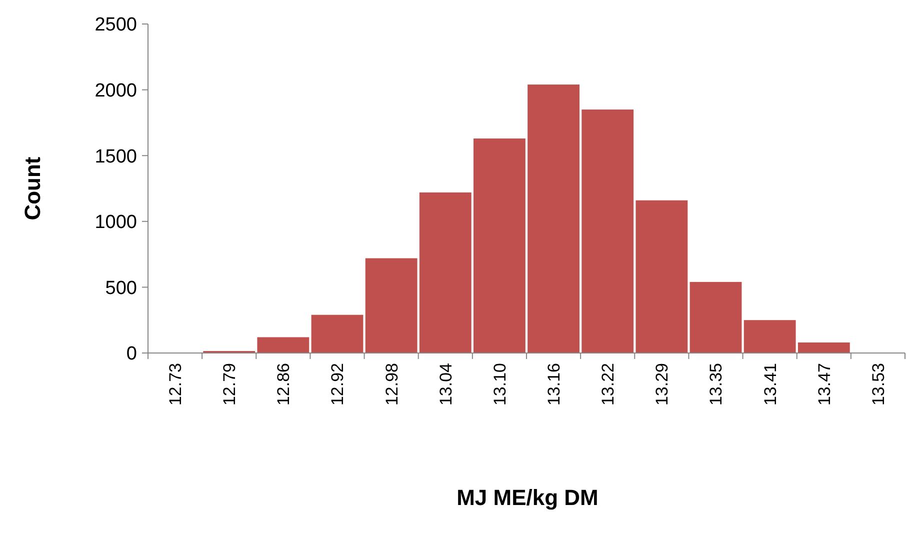 This screenshot has height=534, width=907. I want to click on x-tick-label: 13.41, so click(770, 384).